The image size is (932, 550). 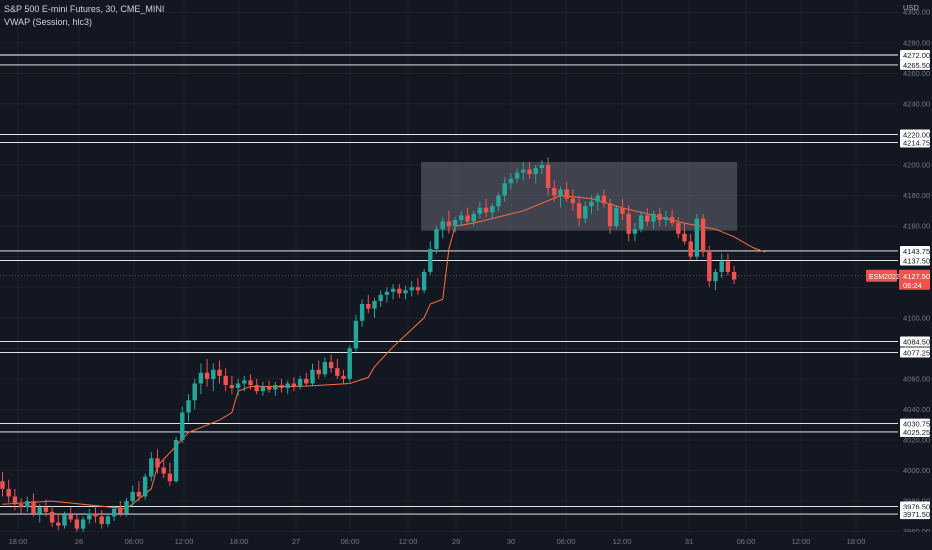 I want to click on level-badge-label: 4030.75, so click(x=916, y=424).